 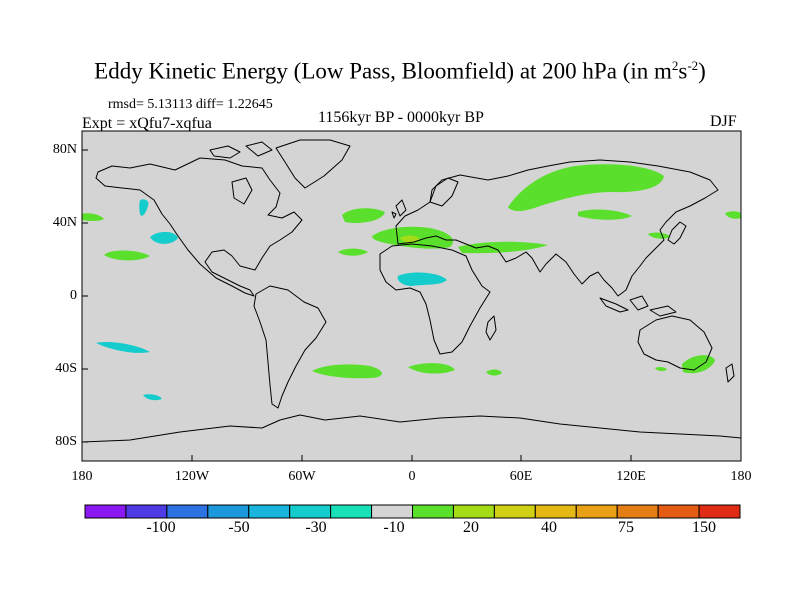 What do you see at coordinates (557, 228) in the screenshot?
I see `coastline-eurasia` at bounding box center [557, 228].